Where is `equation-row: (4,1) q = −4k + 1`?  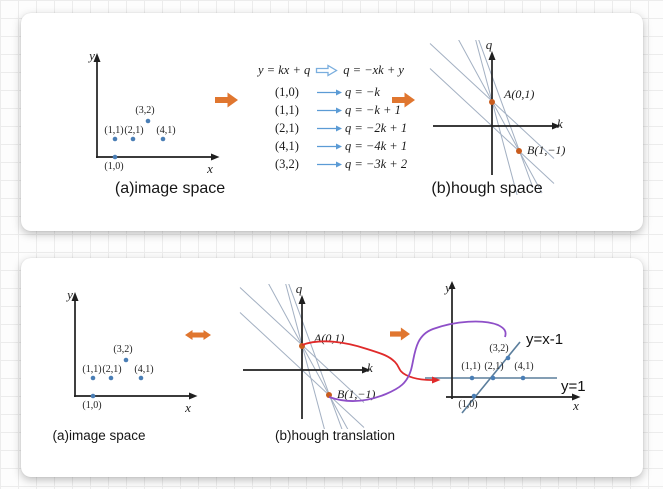
equation-row: (4,1) q = −4k + 1 is located at coordinates (325, 146).